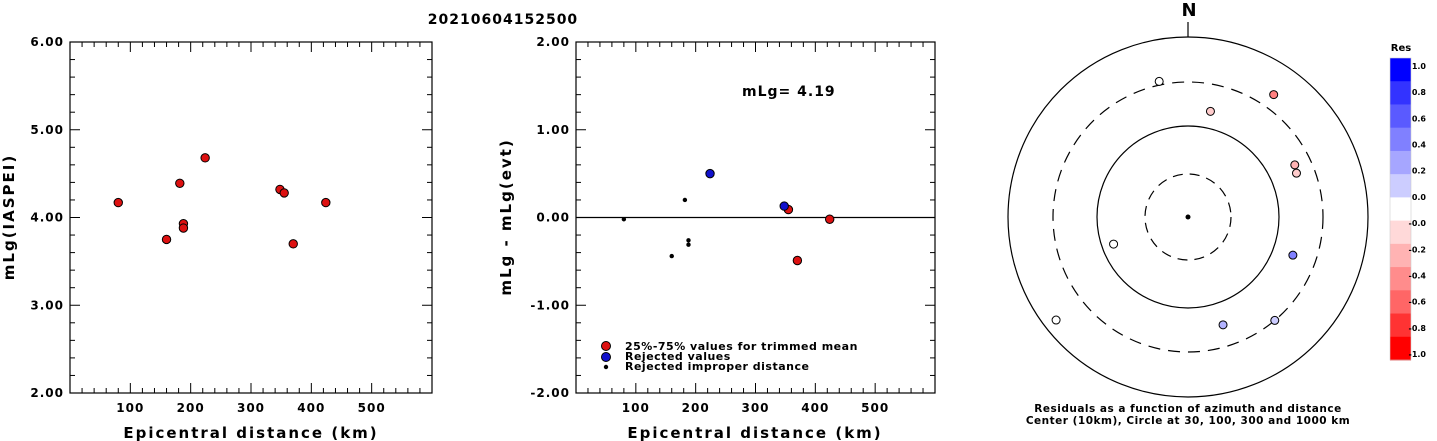 This screenshot has height=441, width=1437. I want to click on y-axis-label: mLg(IASPEI), so click(9, 217).